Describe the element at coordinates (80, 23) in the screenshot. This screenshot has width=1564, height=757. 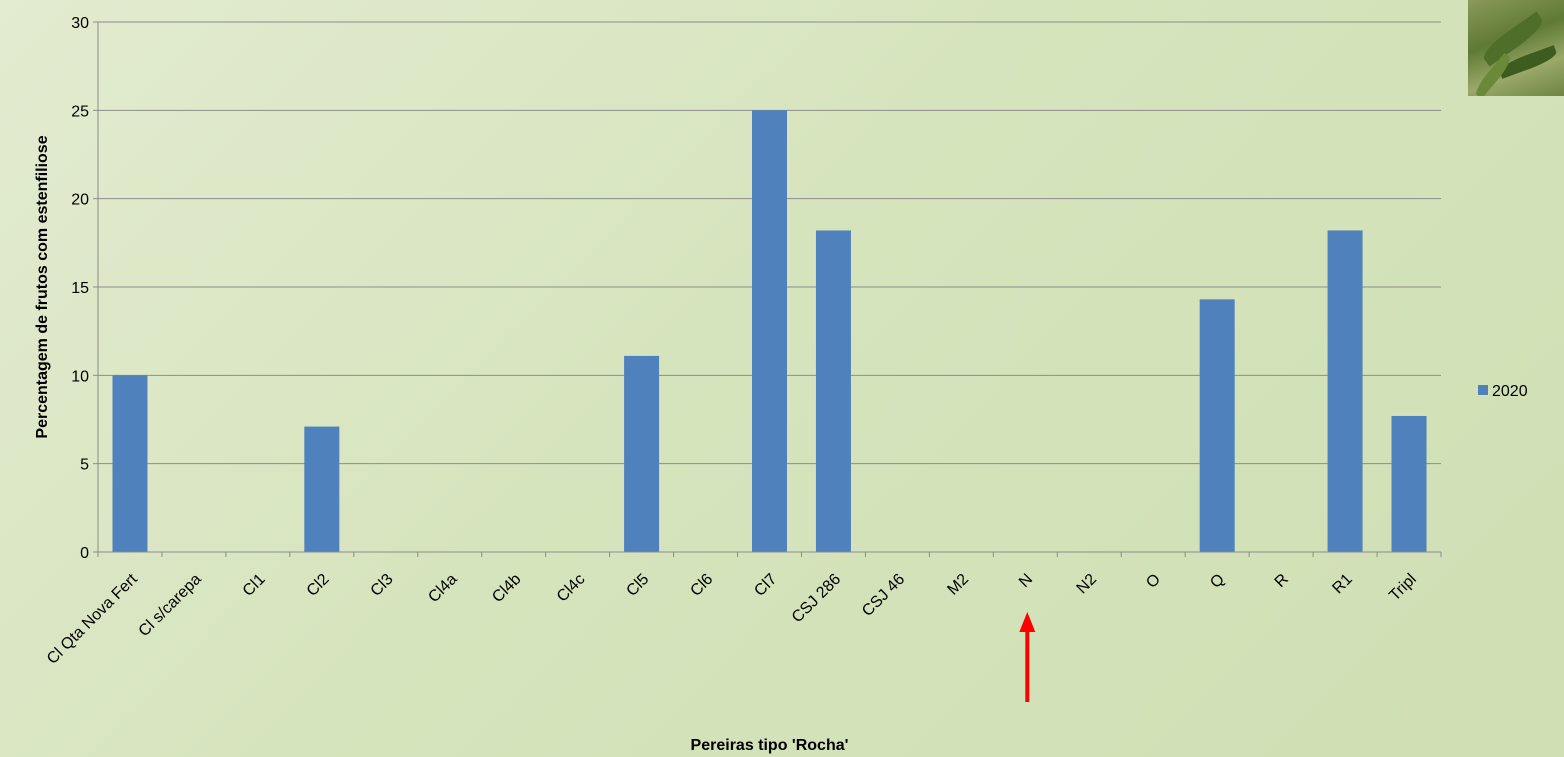
I see `y-tick-label: 30` at that location.